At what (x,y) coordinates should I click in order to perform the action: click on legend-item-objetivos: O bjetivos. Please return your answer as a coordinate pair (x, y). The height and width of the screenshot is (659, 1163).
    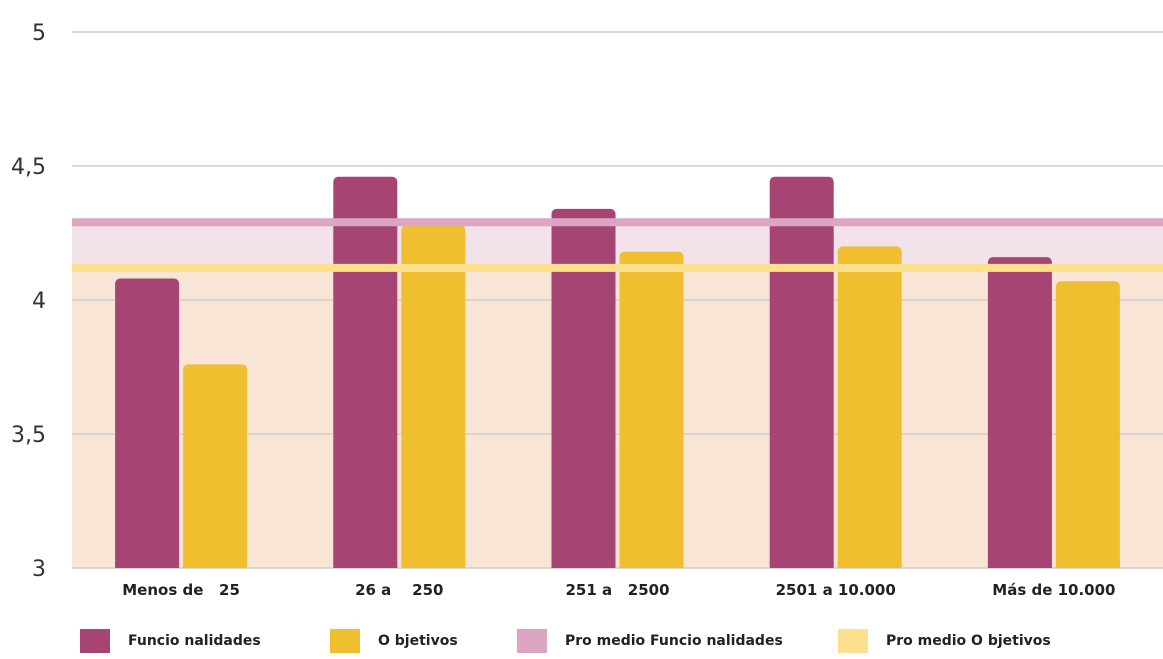
    Looking at the image, I should click on (394, 641).